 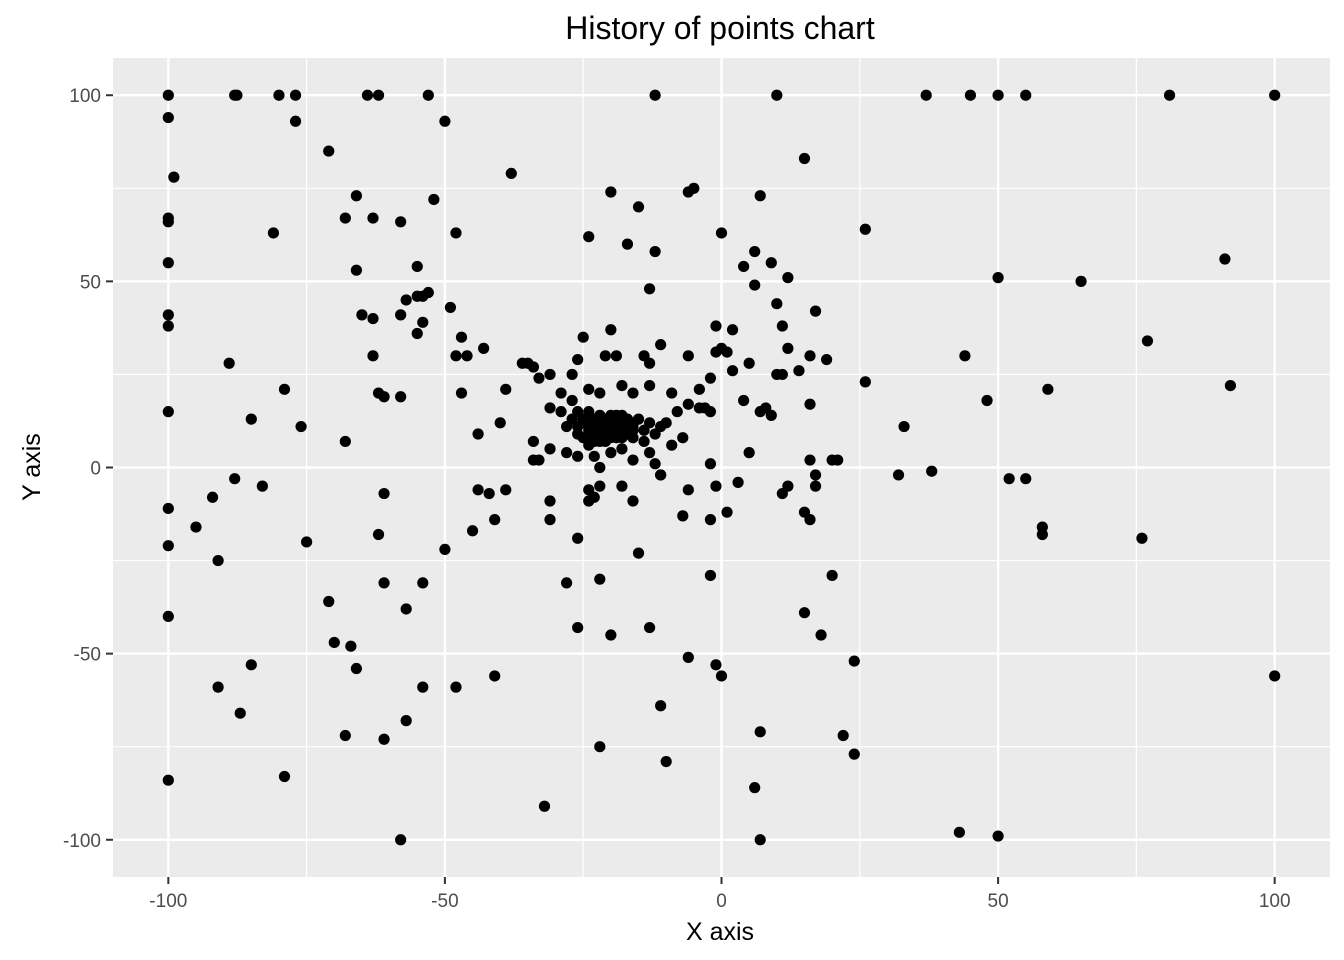 I want to click on y-tick-label: 100, so click(x=85, y=96).